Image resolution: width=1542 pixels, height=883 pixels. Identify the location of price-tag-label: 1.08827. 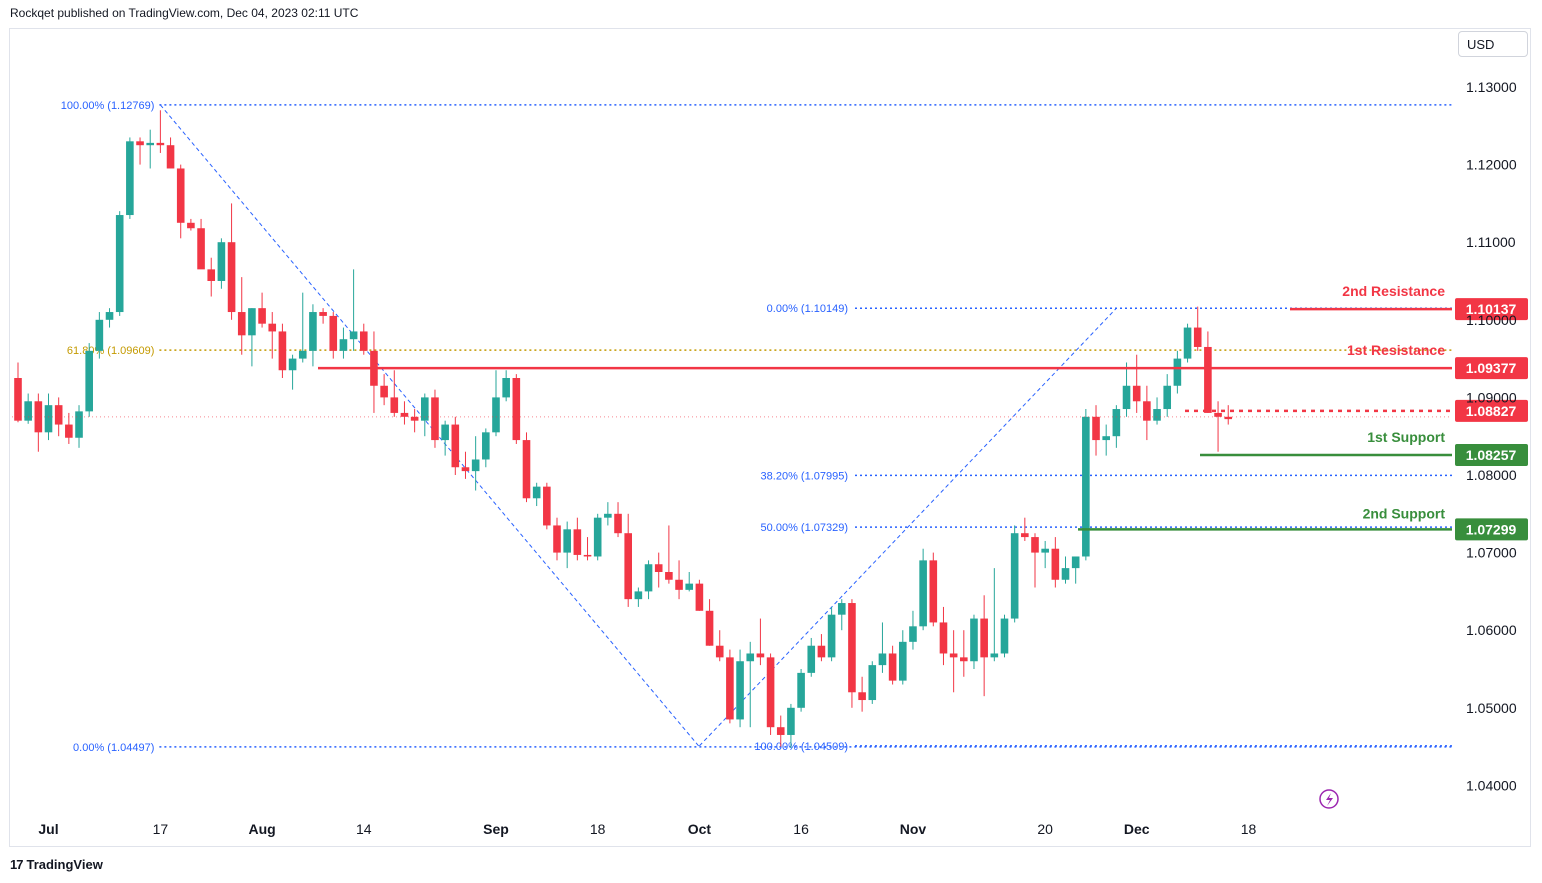
(1491, 411).